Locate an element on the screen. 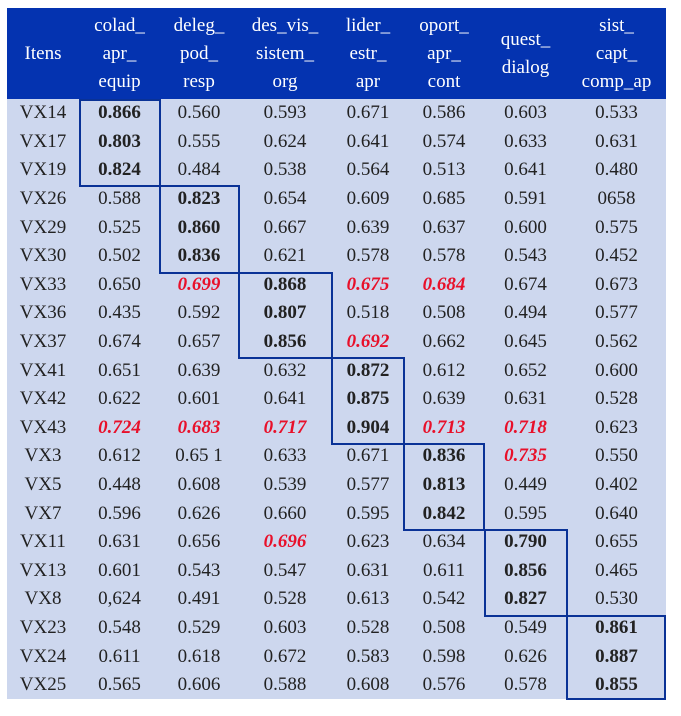 The height and width of the screenshot is (716, 681). loading-cell: 0.651 is located at coordinates (119, 370).